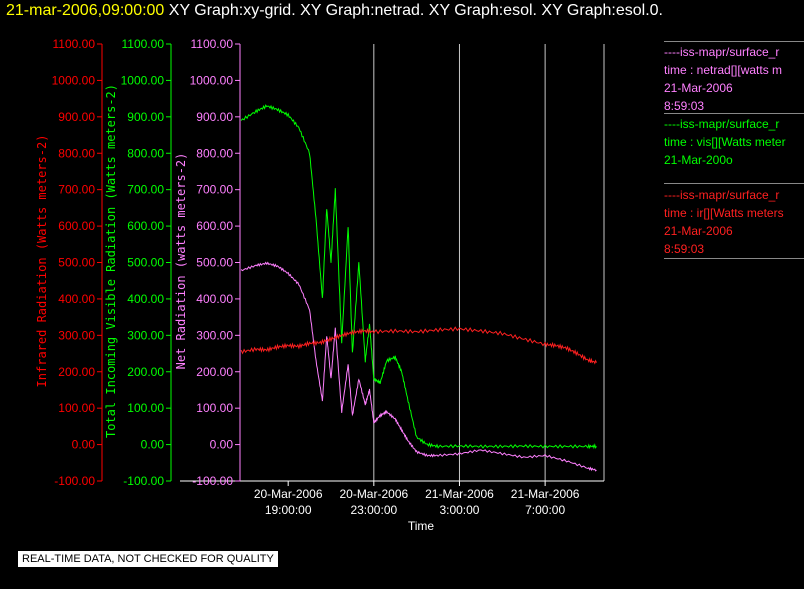  Describe the element at coordinates (459, 510) in the screenshot. I see `x-tick-label-time: 3:00:00` at that location.